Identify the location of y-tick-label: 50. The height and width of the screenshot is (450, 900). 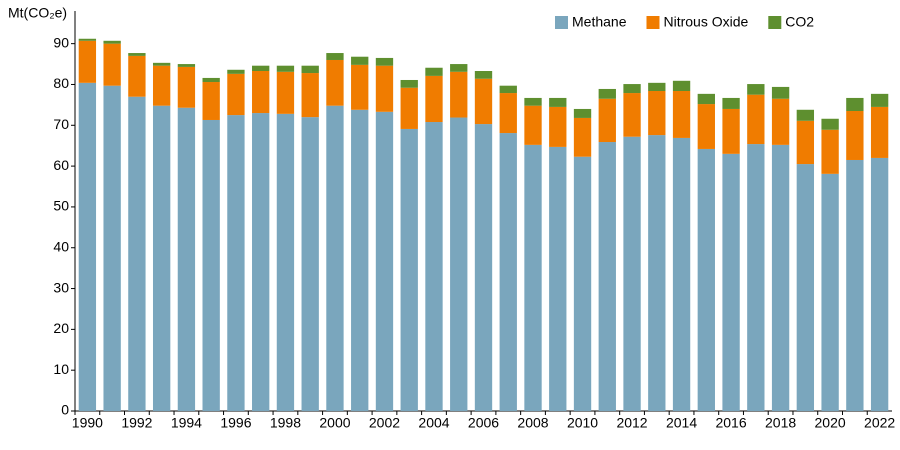
(61, 206).